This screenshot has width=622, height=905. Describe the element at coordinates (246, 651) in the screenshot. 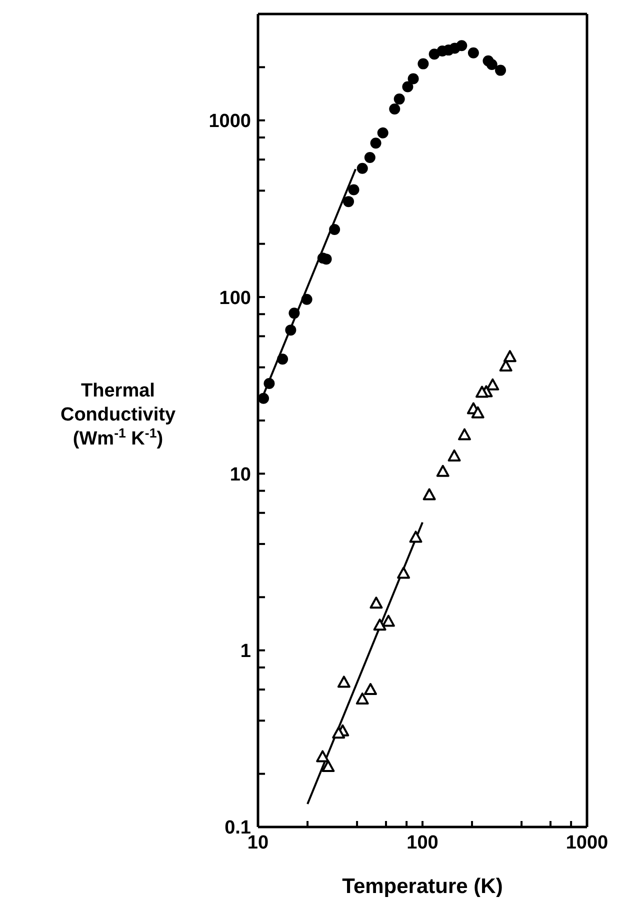

I see `y-tick-label: 1` at that location.